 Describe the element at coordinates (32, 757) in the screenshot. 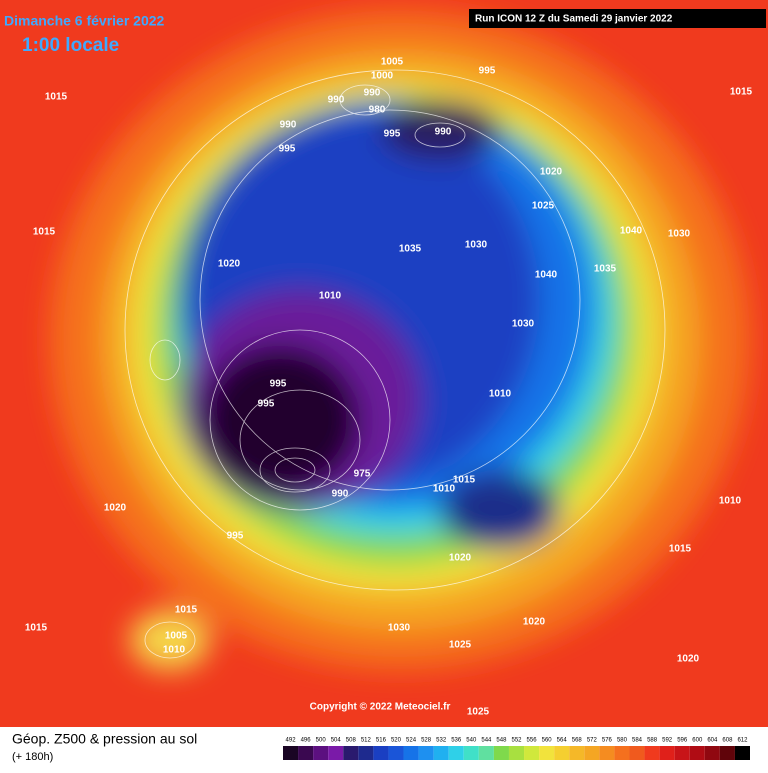

I see `legend-lead: (+ 180h)` at that location.